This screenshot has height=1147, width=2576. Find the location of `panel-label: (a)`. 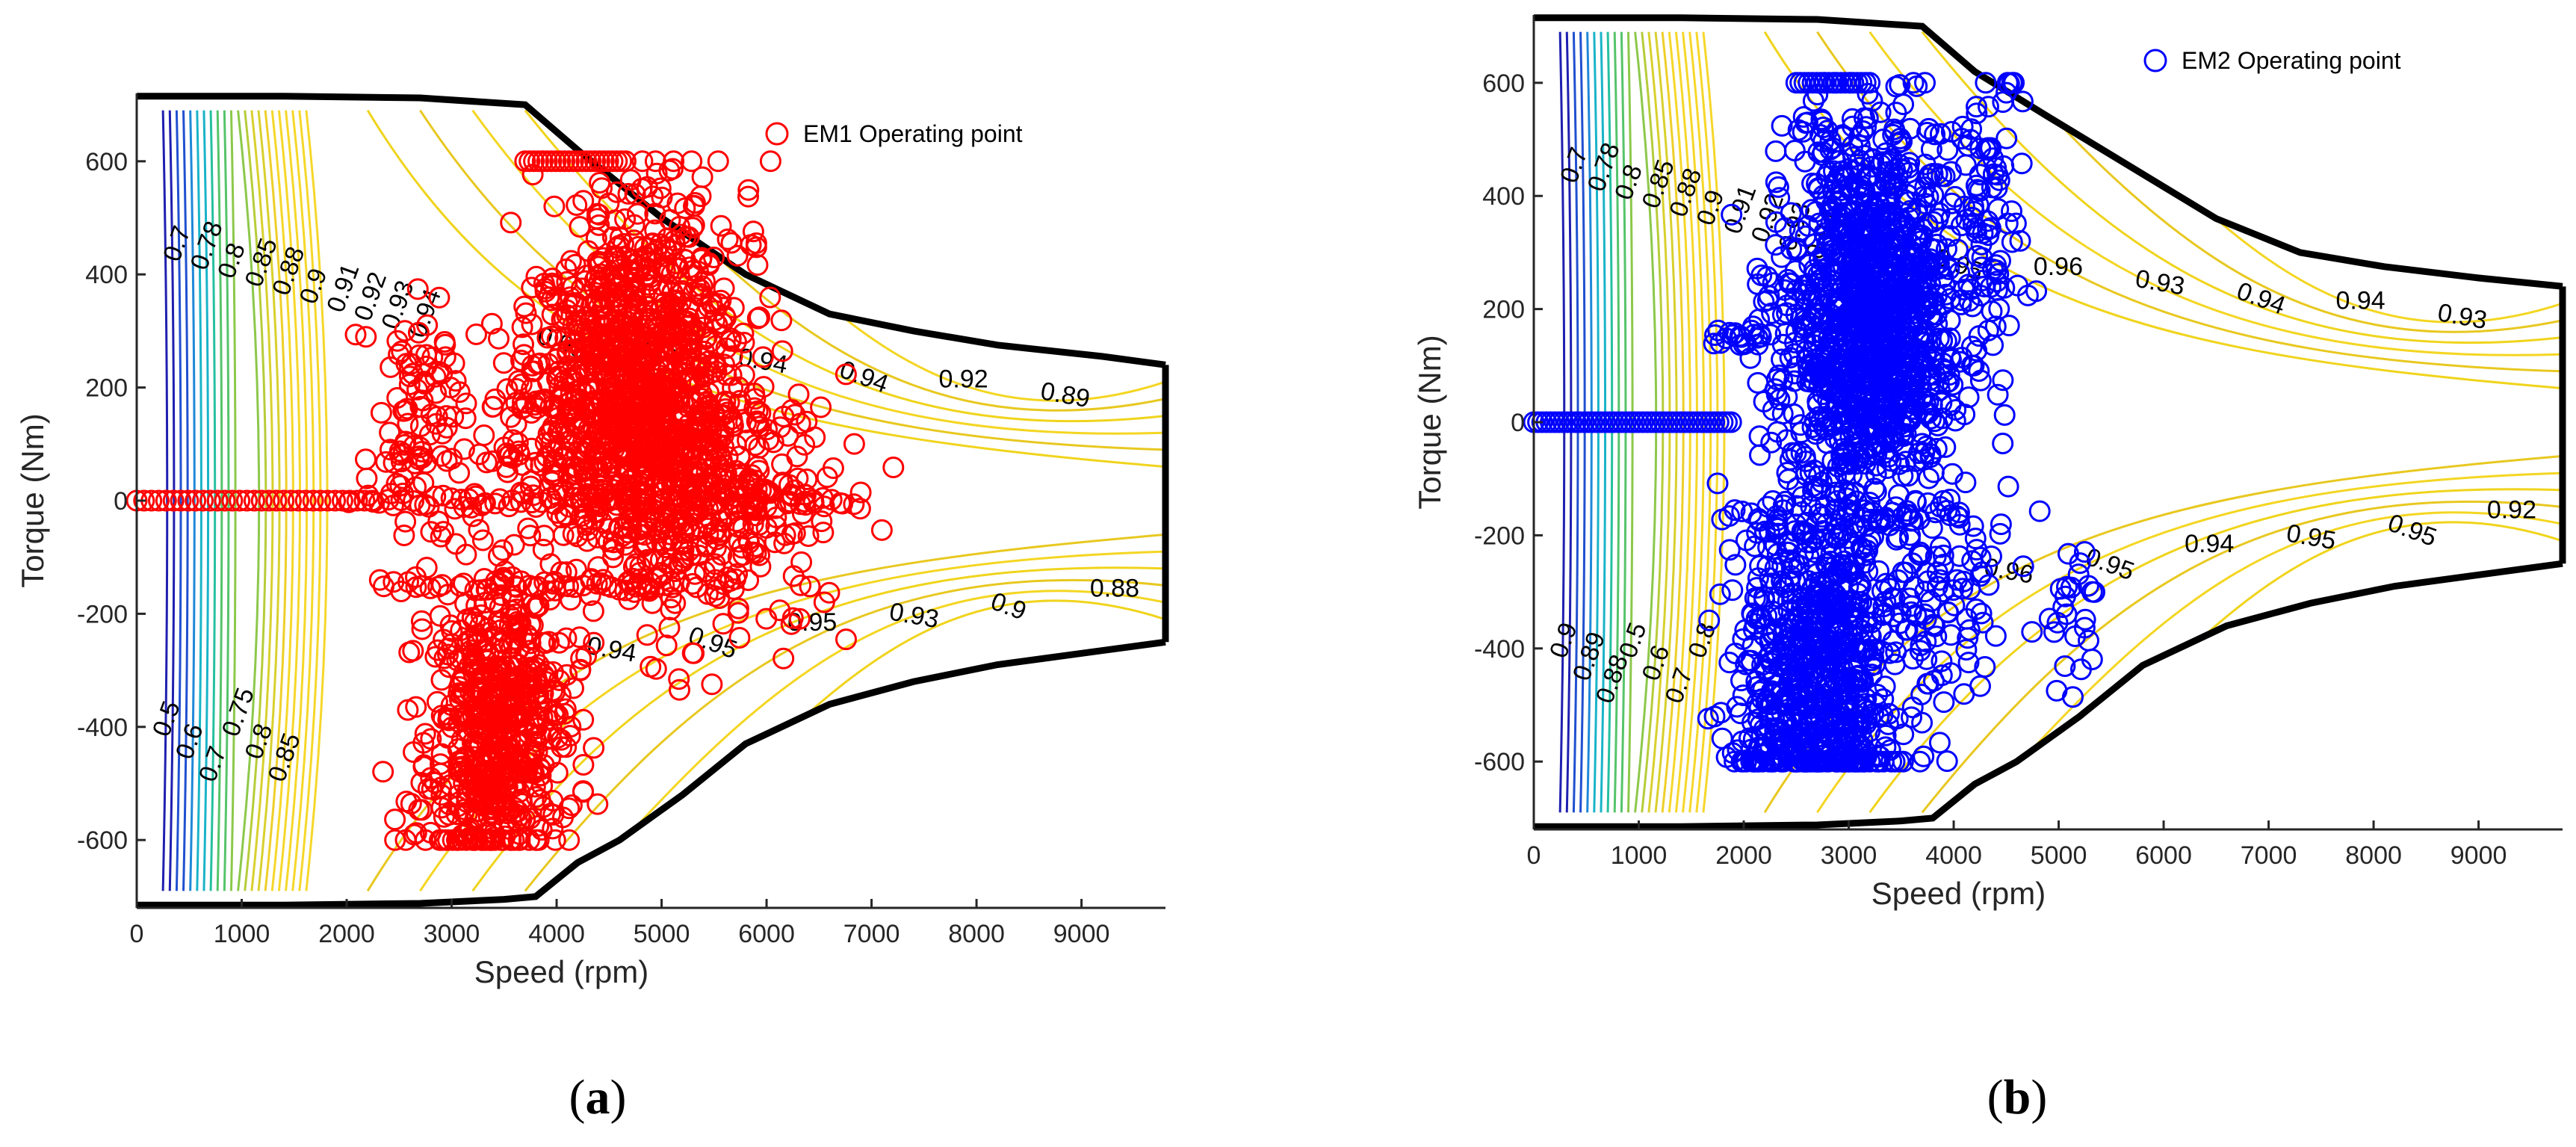

panel-label: (a) is located at coordinates (598, 1097).